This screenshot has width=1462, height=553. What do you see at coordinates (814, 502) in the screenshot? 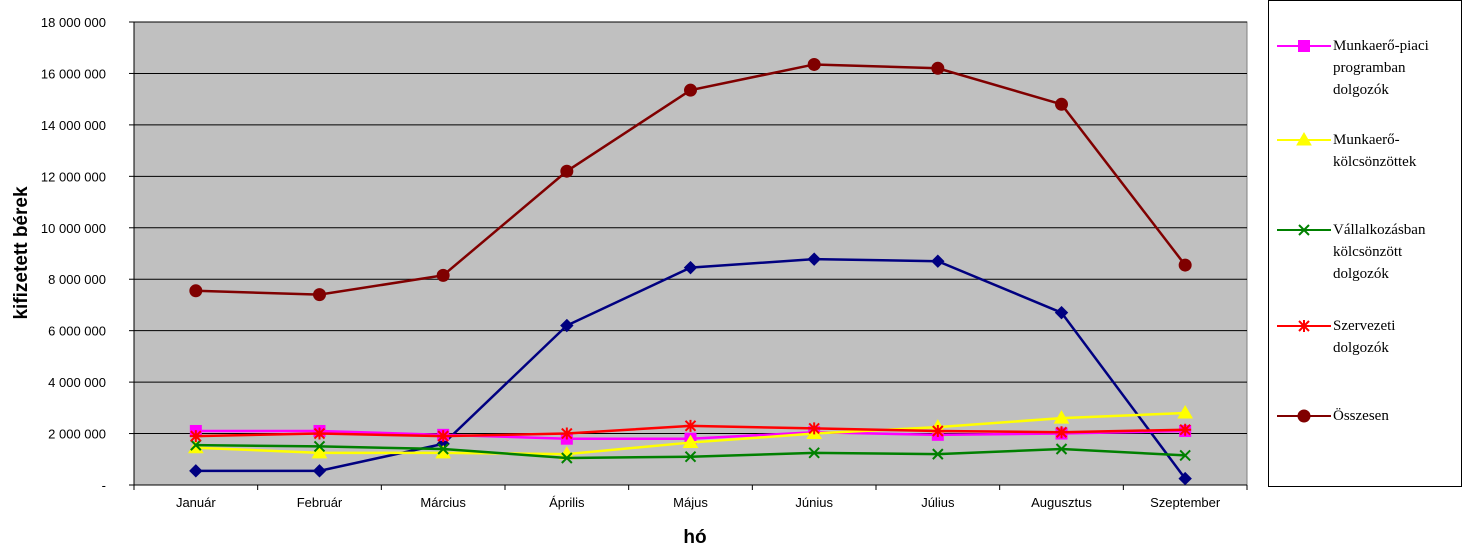
I see `x-tick-label: Június` at bounding box center [814, 502].